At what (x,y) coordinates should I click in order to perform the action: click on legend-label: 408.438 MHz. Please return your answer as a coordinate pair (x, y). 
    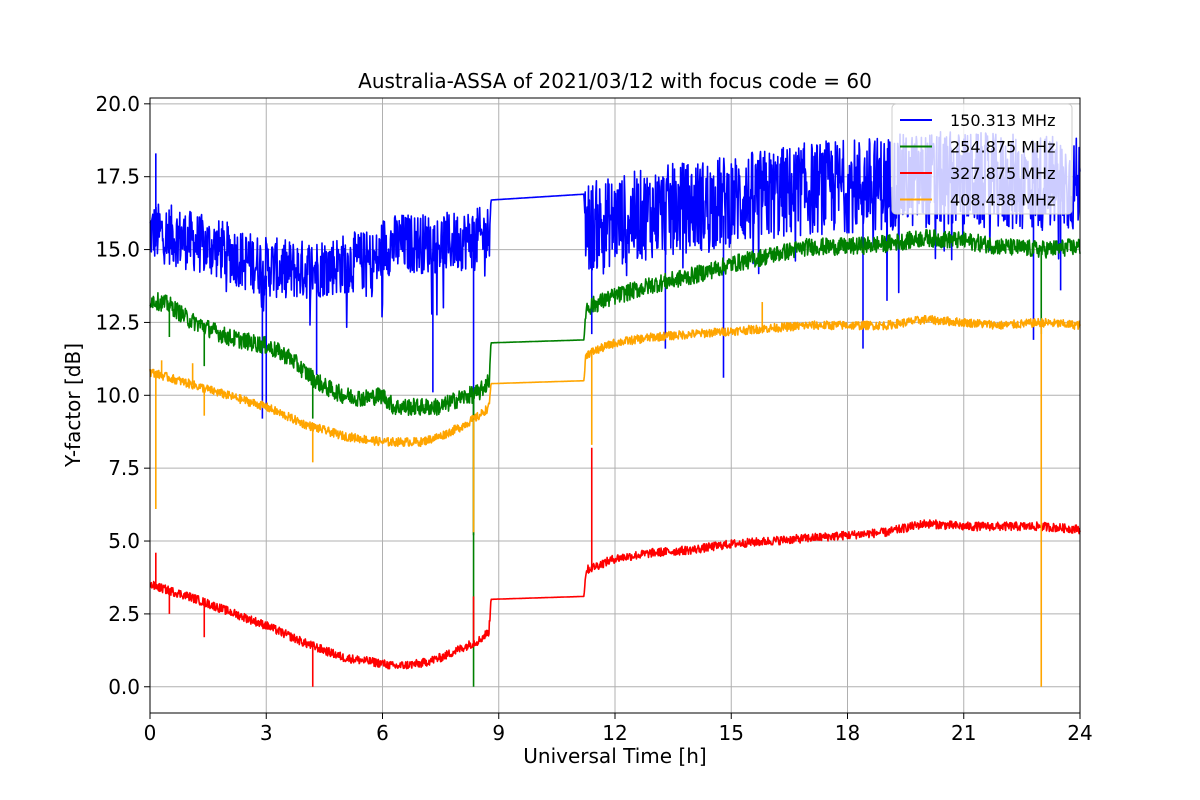
    Looking at the image, I should click on (1002, 200).